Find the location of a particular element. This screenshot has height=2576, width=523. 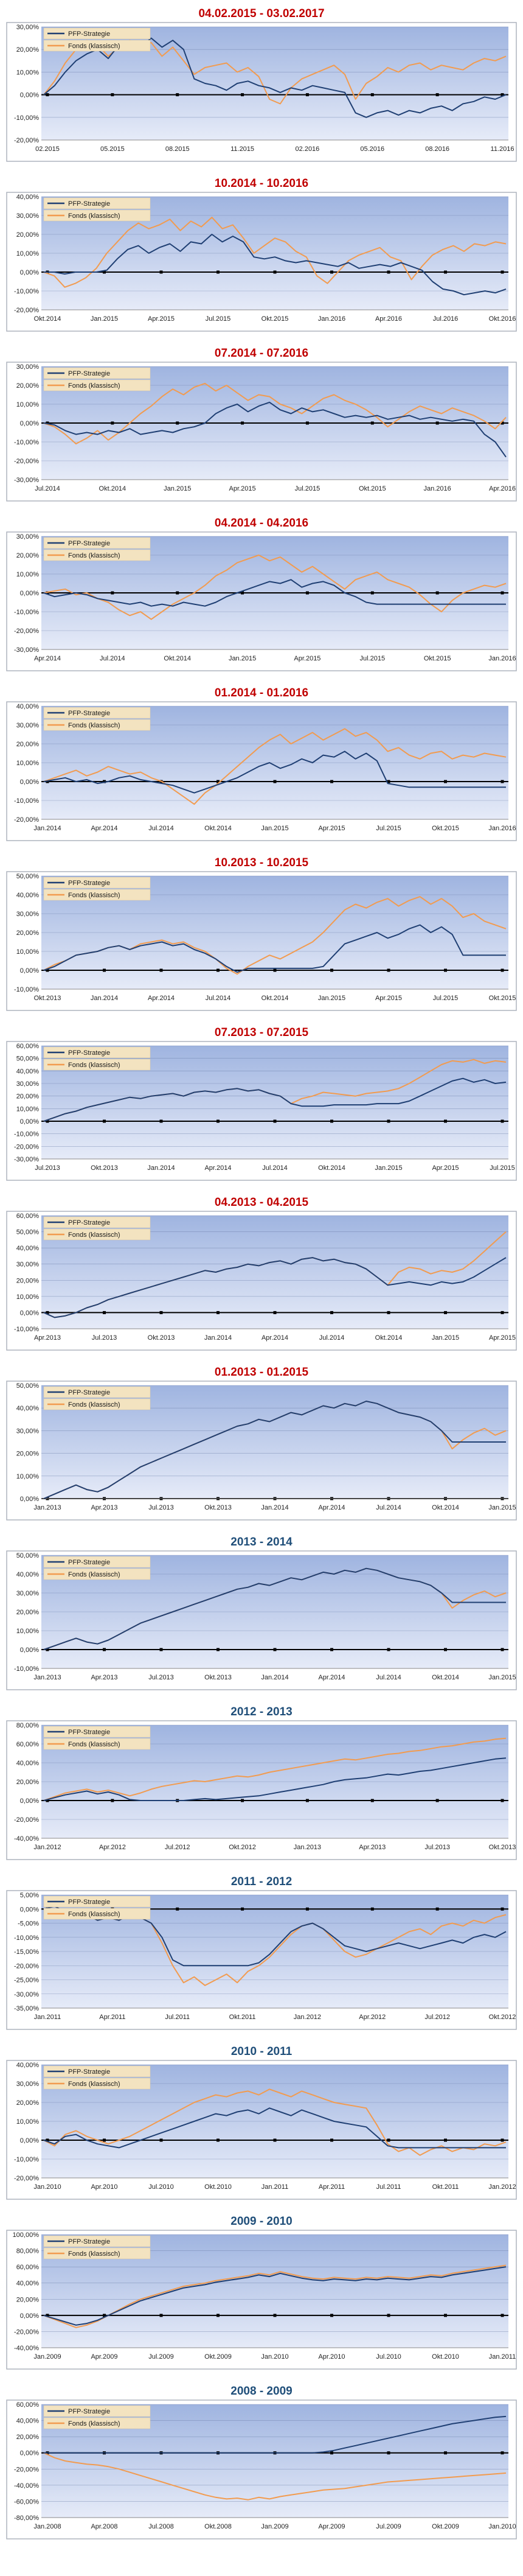

y-tick-label: -35,00% is located at coordinates (26, 2008).